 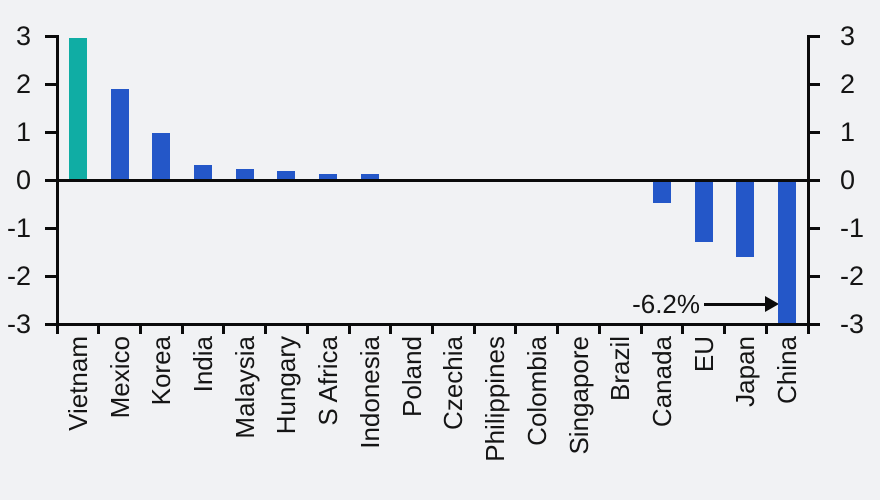 I want to click on bar-japan, so click(x=745, y=218).